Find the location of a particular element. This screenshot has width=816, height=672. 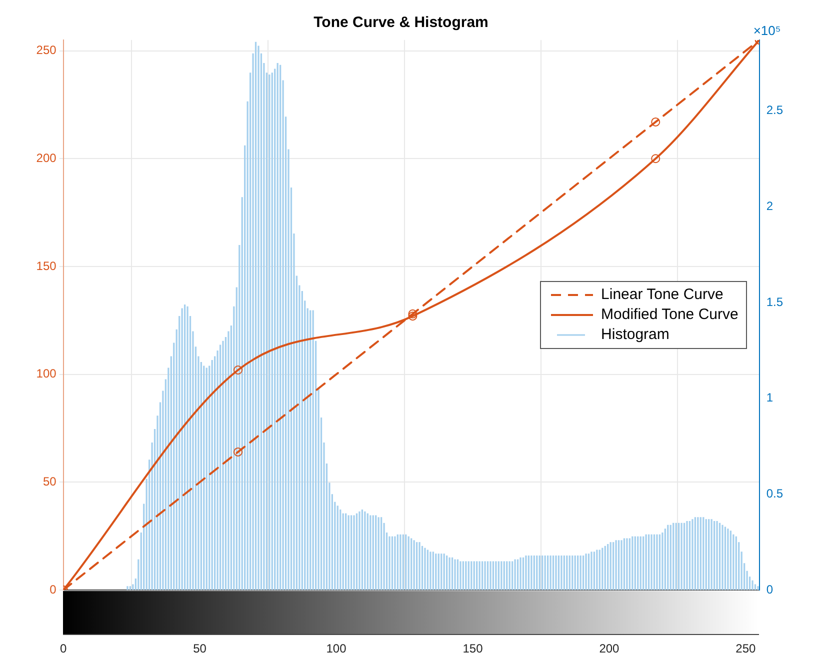

x-tick-label: 100 is located at coordinates (336, 649).